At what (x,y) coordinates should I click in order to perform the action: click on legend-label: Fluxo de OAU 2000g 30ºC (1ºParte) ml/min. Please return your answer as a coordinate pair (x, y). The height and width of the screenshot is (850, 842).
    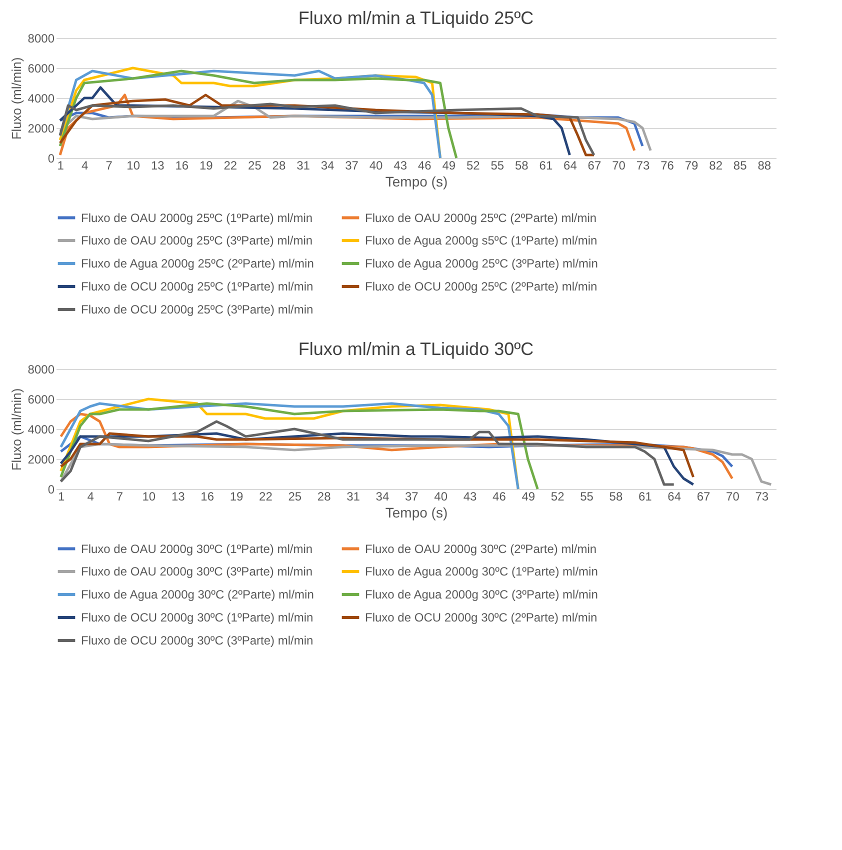
    Looking at the image, I should click on (197, 549).